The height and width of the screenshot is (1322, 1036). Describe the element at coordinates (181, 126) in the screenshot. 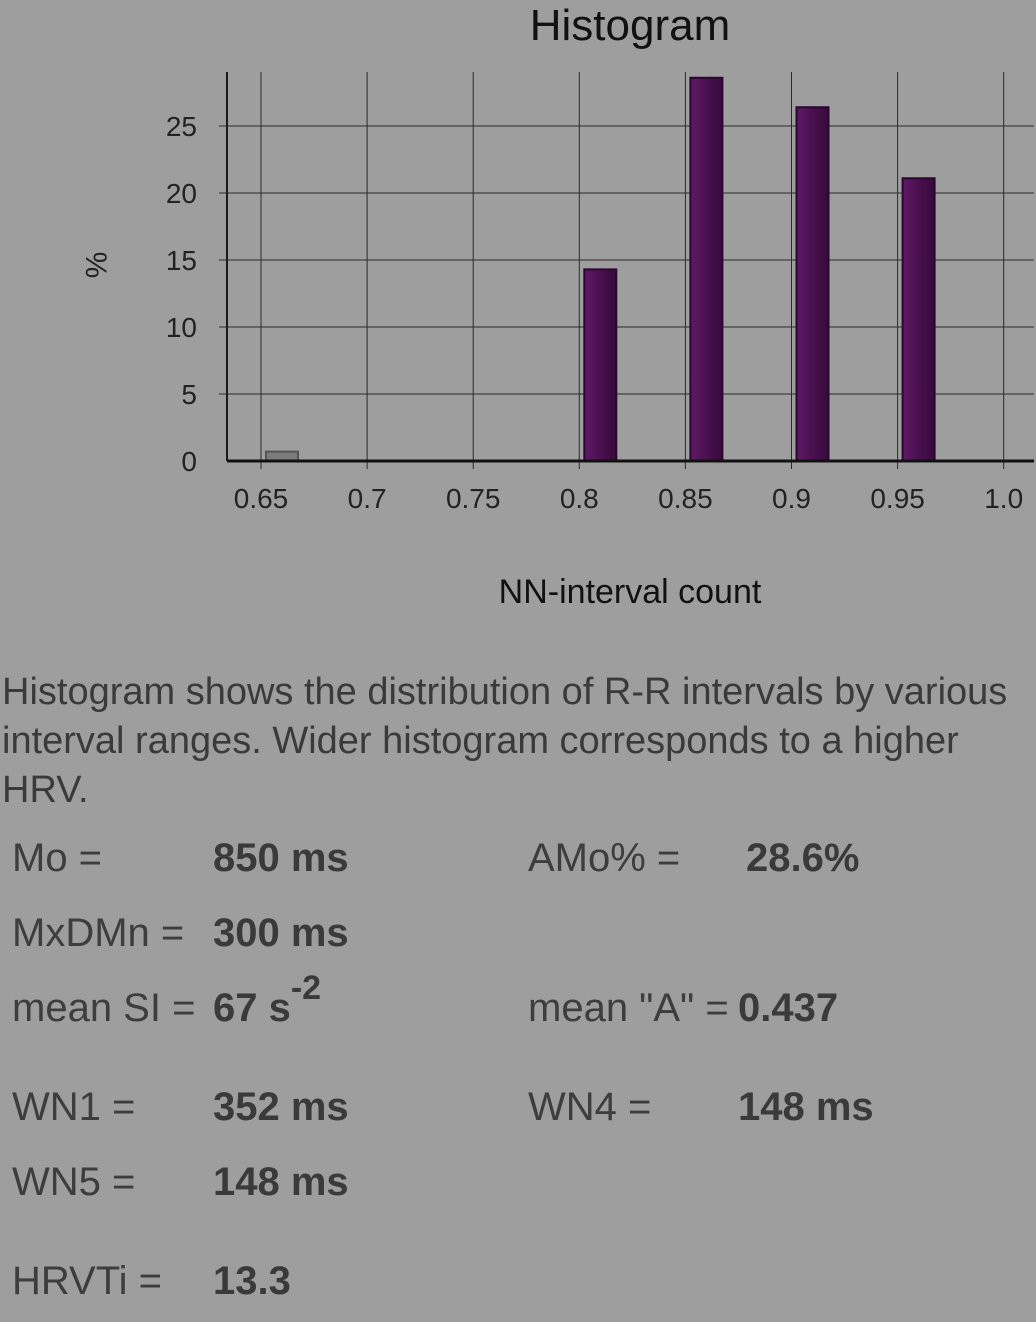

I see `y-tick-label: 25` at that location.